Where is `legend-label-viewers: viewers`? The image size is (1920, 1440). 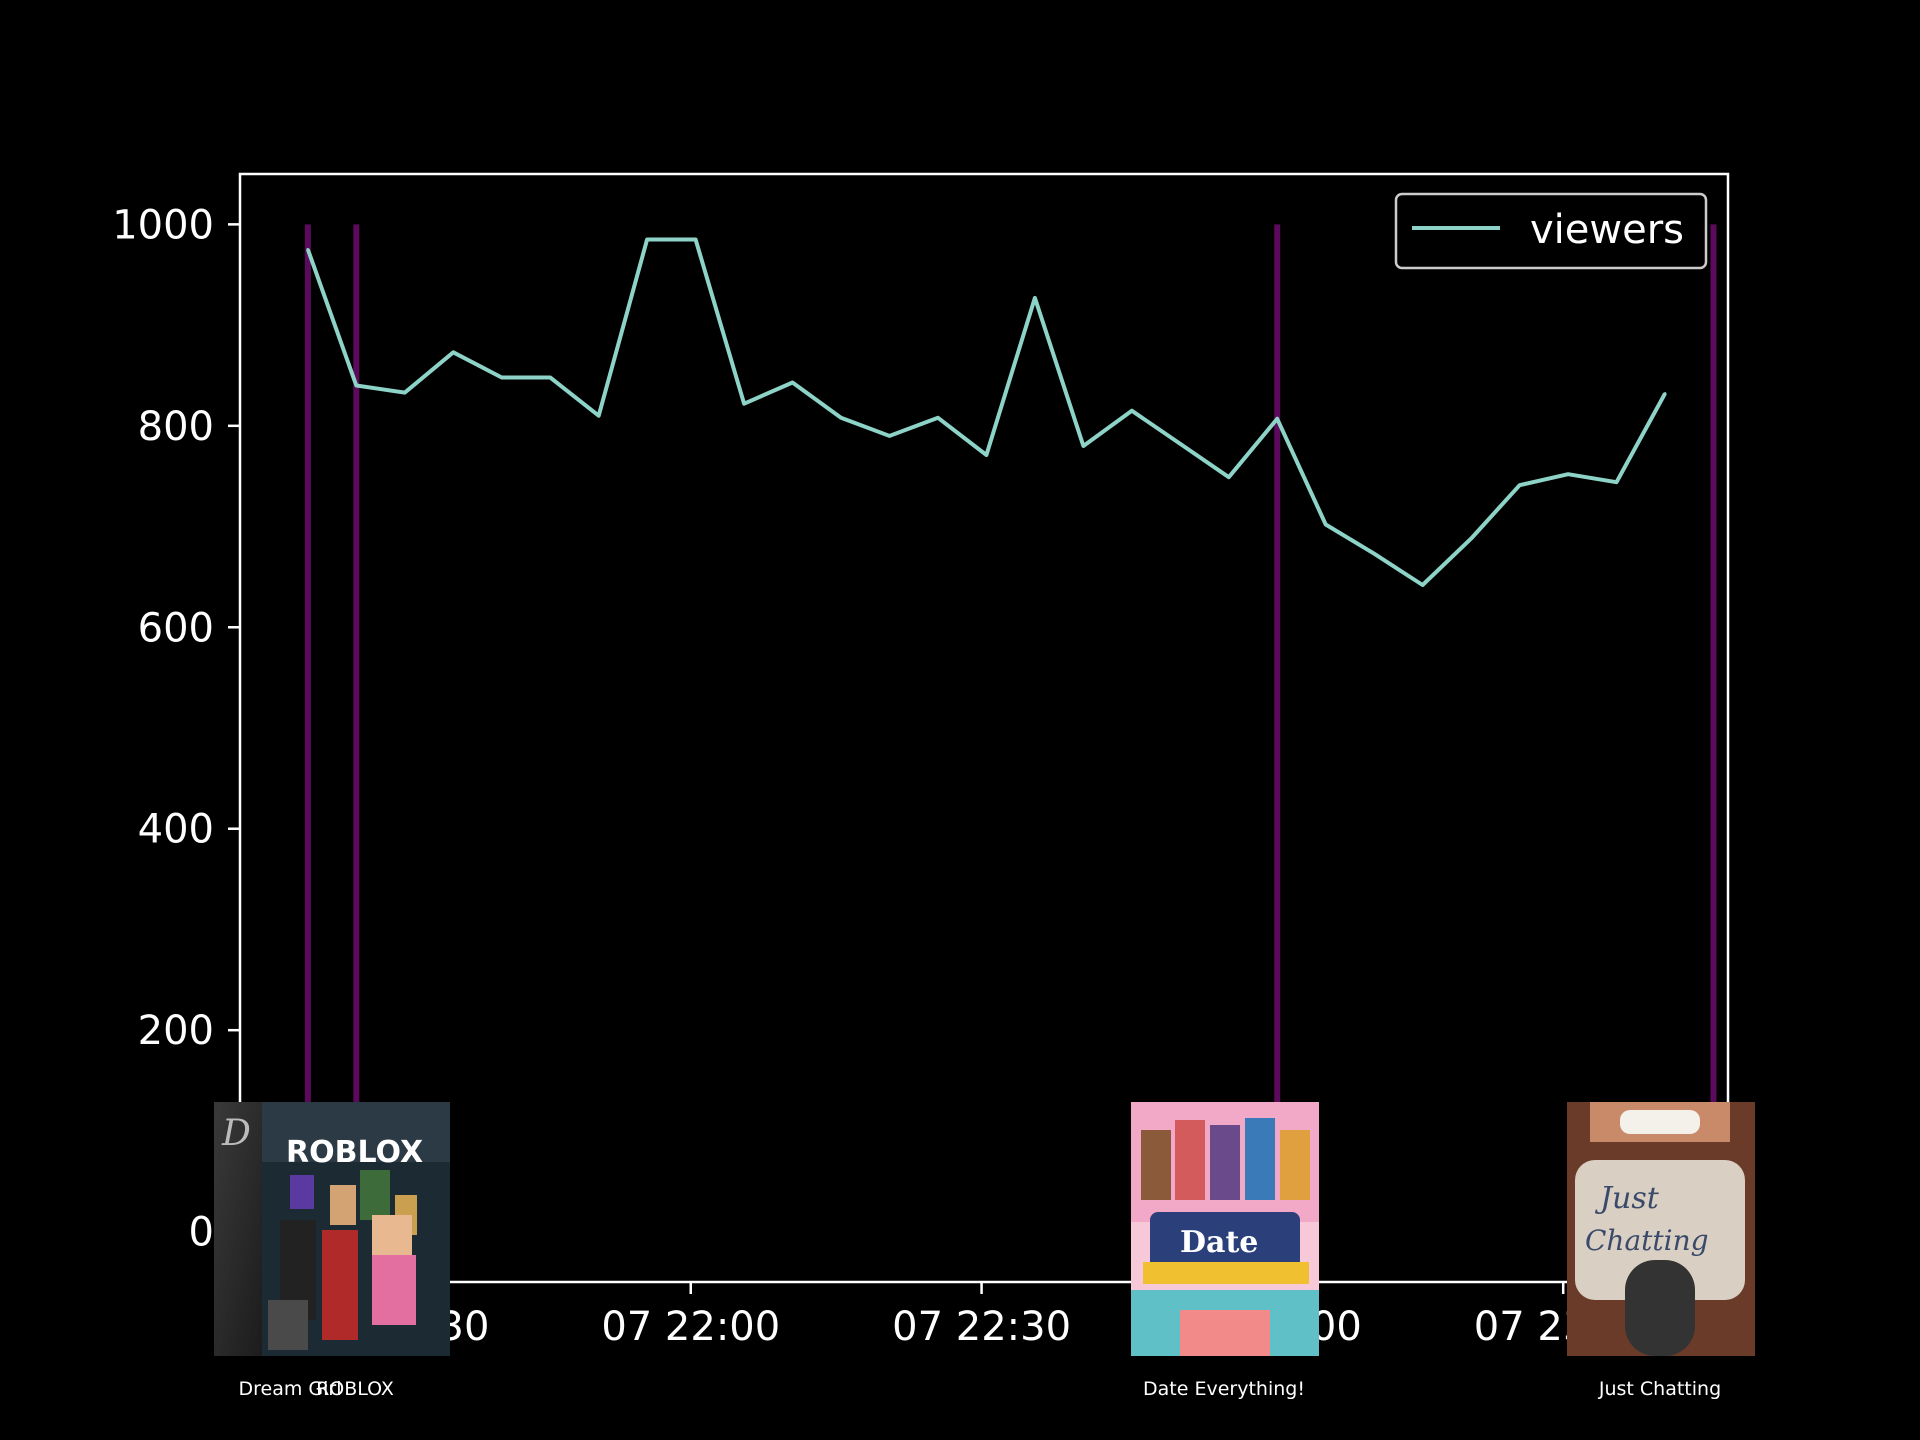 legend-label-viewers: viewers is located at coordinates (1607, 230).